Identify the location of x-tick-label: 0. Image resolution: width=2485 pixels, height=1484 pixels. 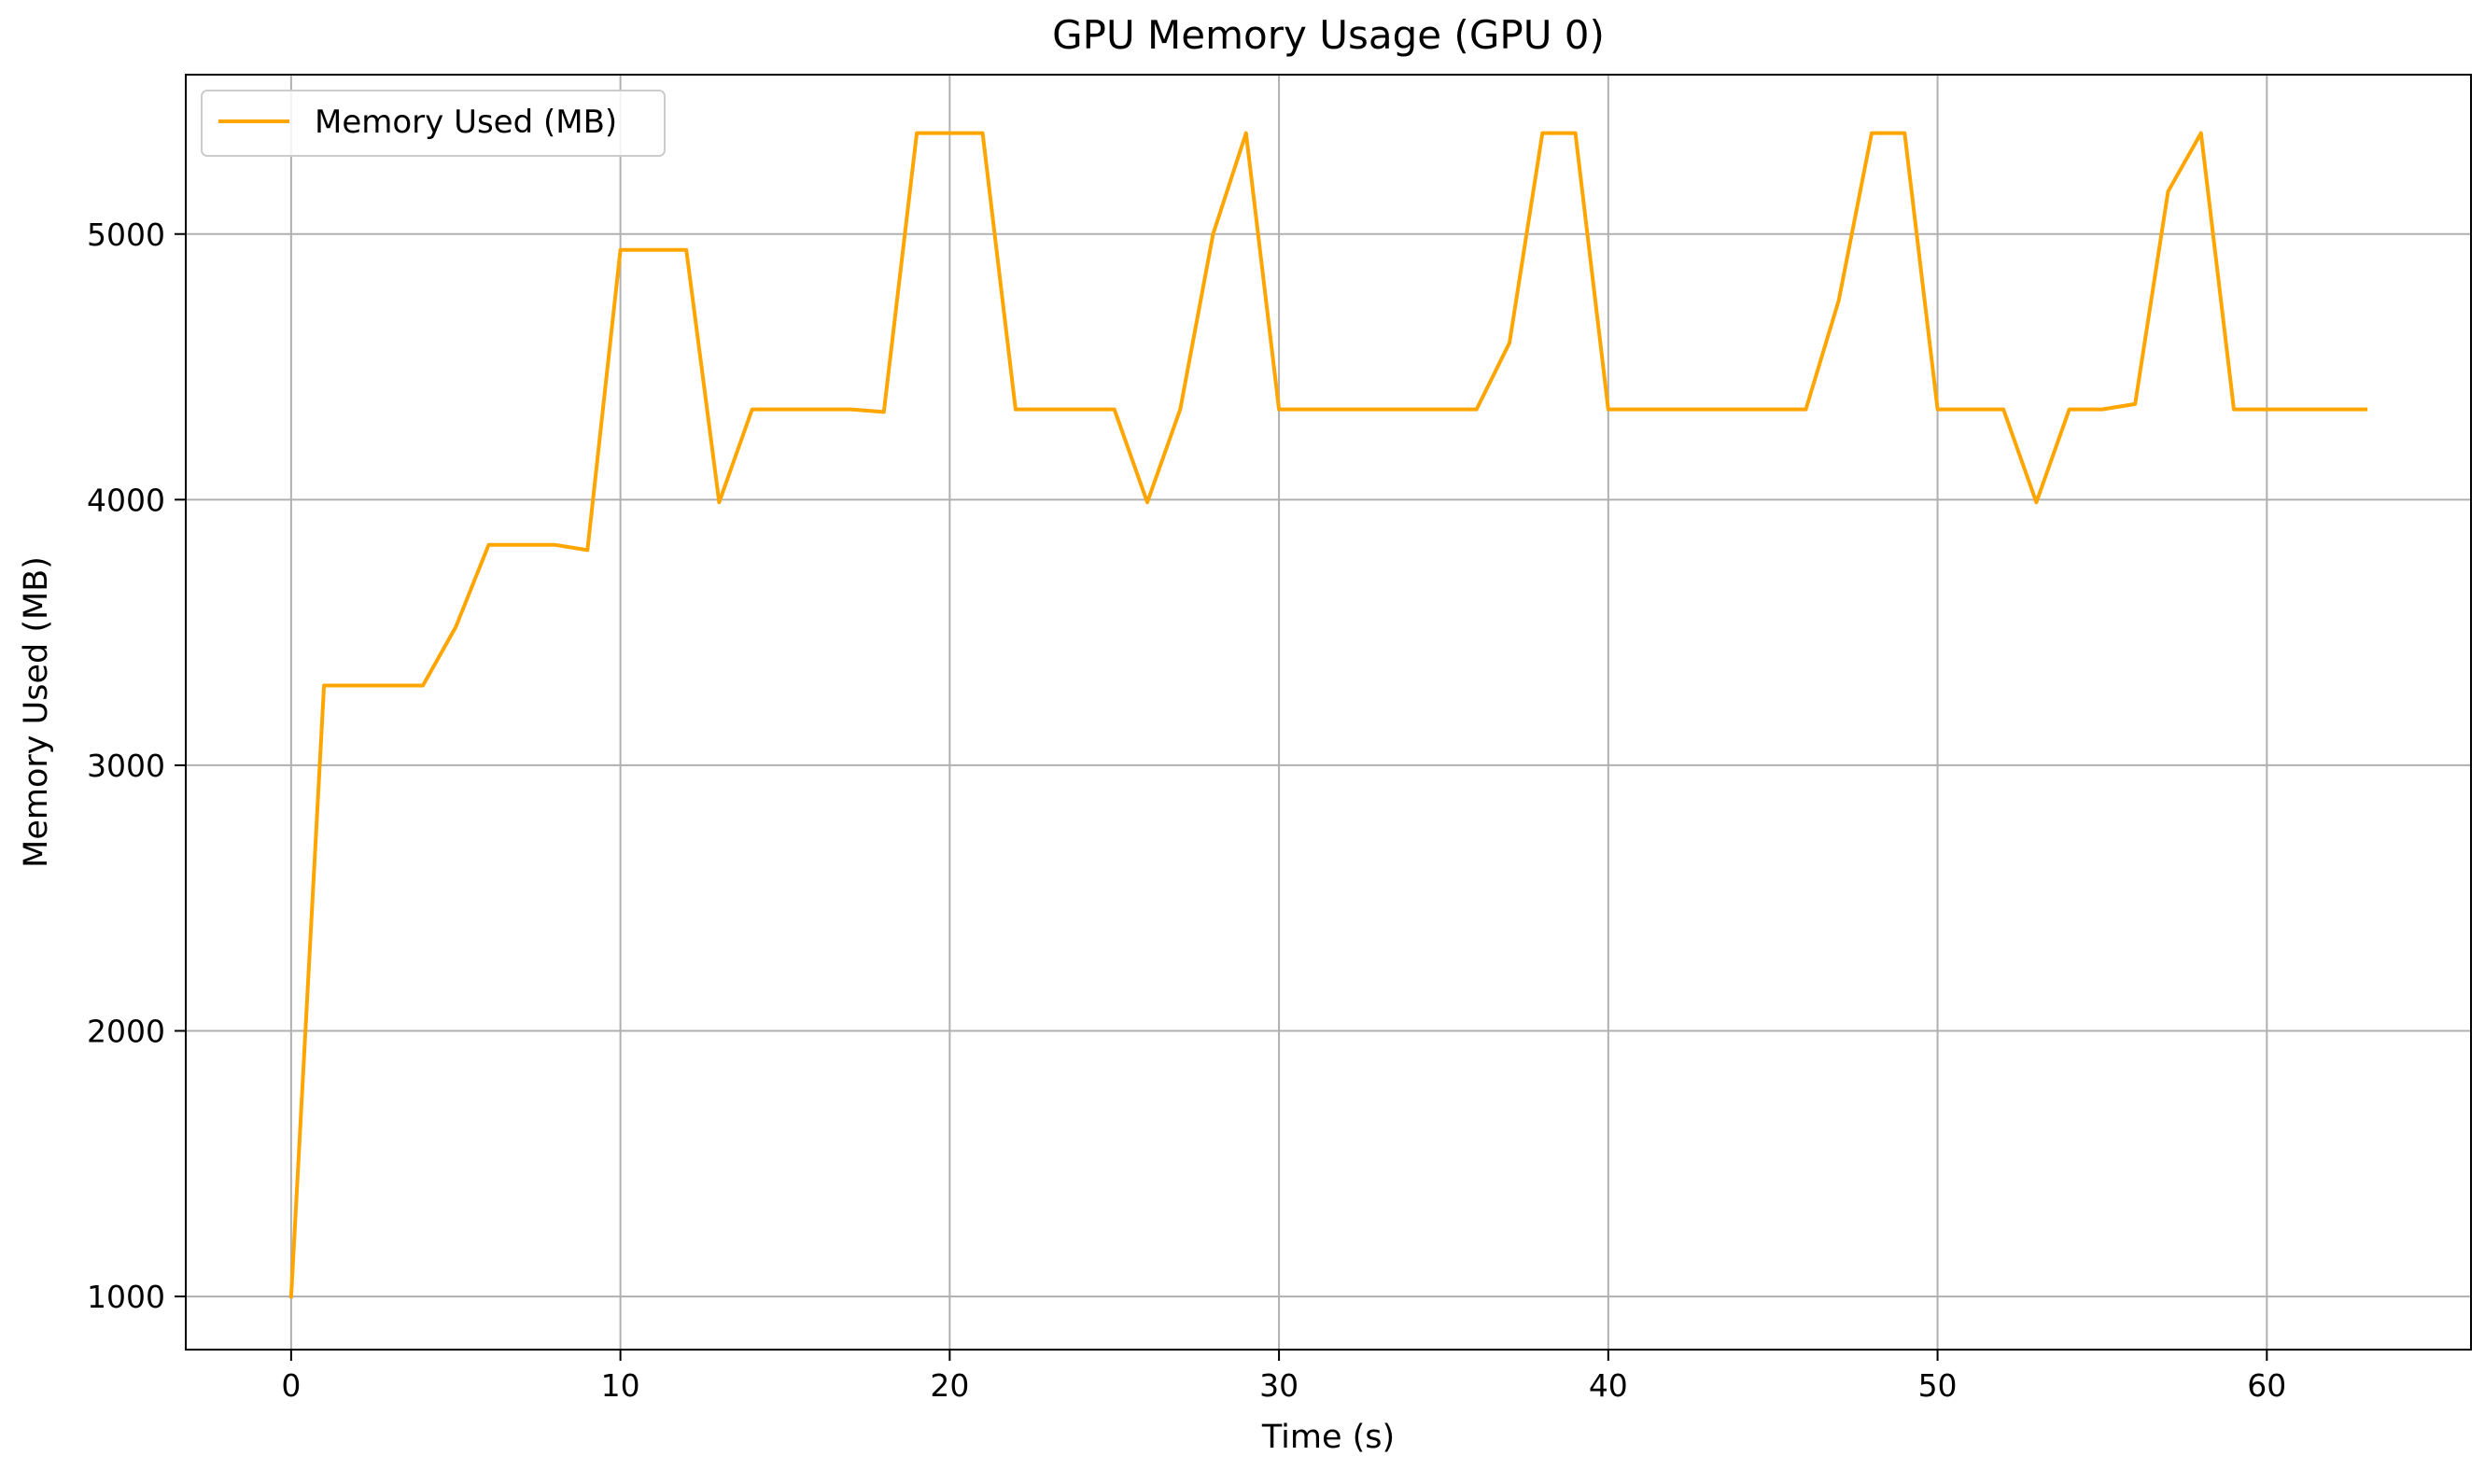
(291, 1385).